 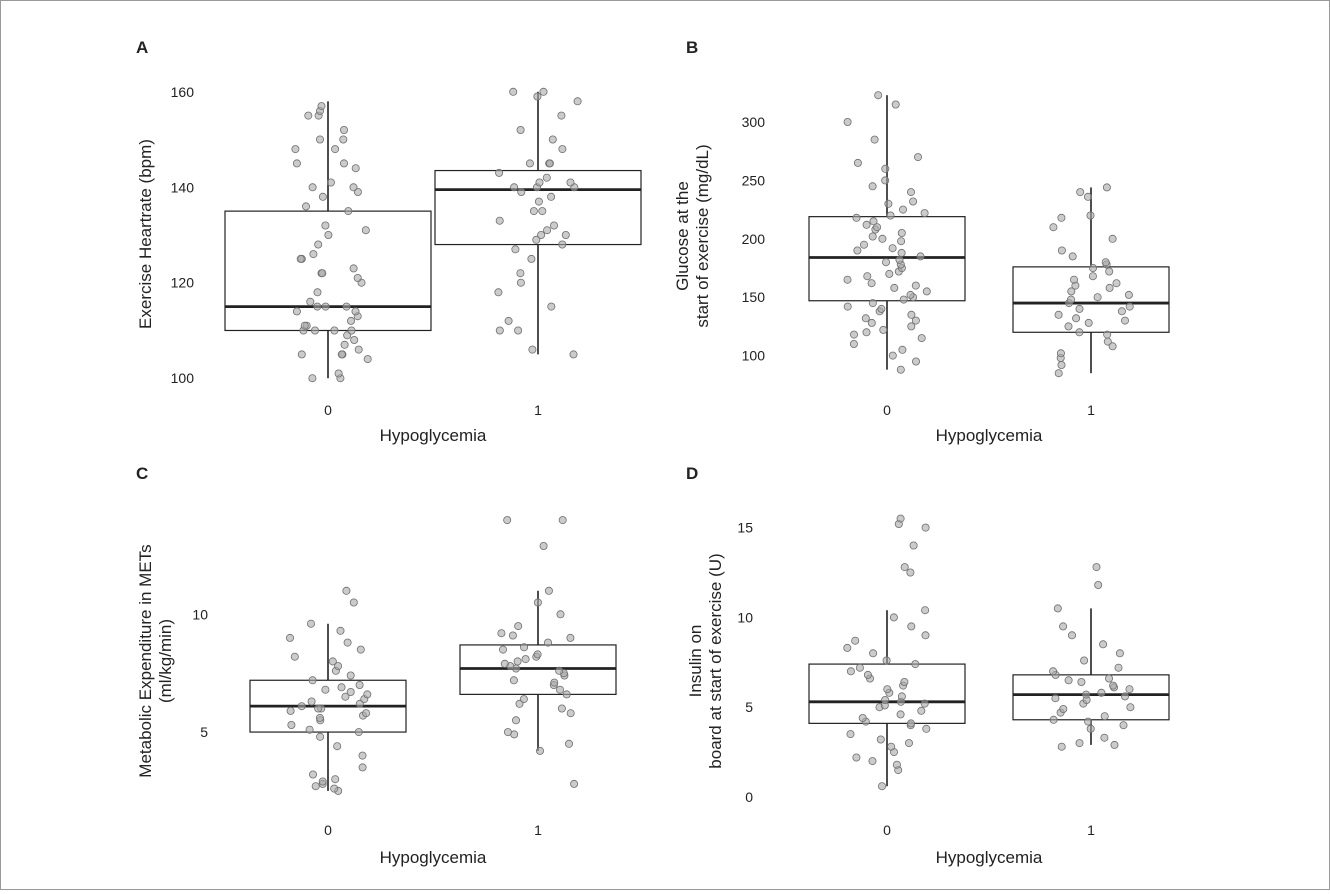 What do you see at coordinates (538, 410) in the screenshot?
I see `x-tick-label: 1` at bounding box center [538, 410].